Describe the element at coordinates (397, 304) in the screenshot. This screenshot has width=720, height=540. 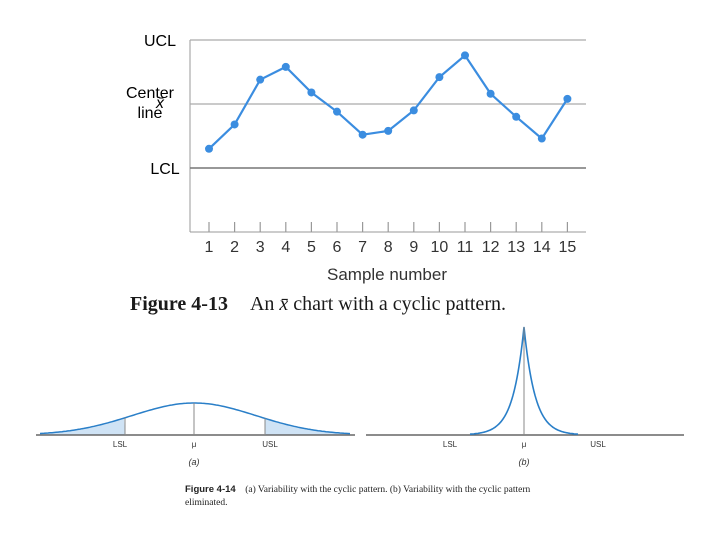
I see `figure-4-13-text-post: chart with a cyclic pattern.` at that location.